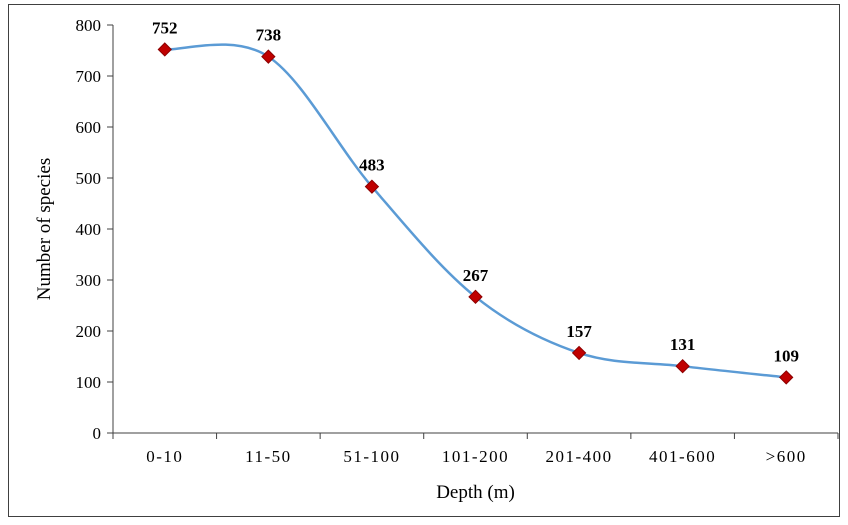  I want to click on y-axis: 0 100 200 300 400 500 600 700 800, so click(95, 229).